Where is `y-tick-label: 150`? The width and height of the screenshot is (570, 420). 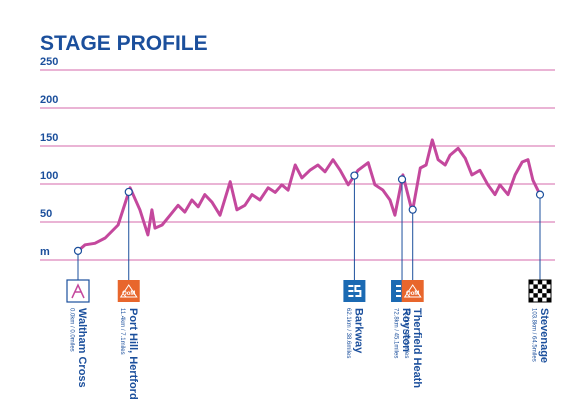
y-tick-label: 150 is located at coordinates (49, 138).